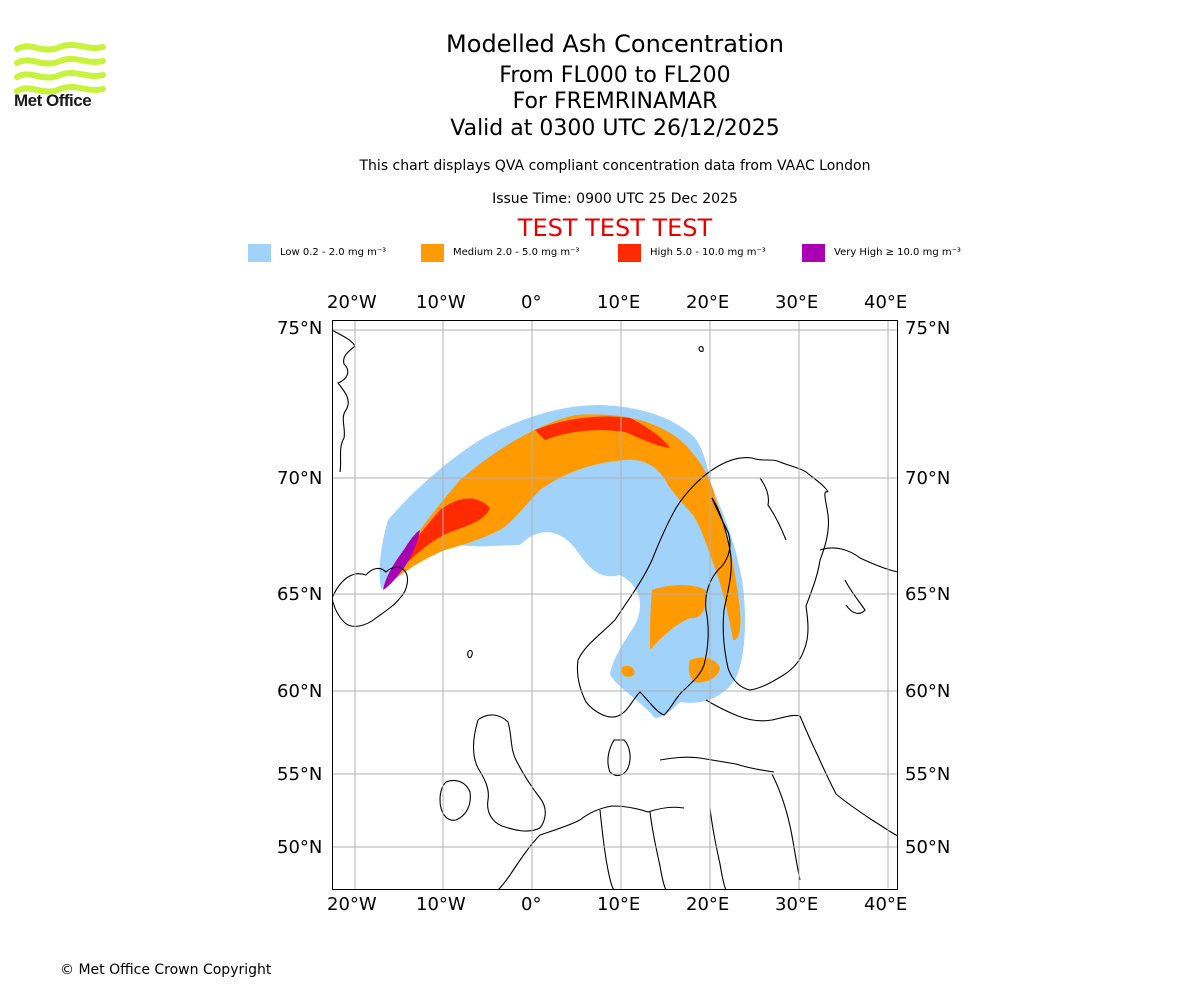 The image size is (1200, 1000). Describe the element at coordinates (813, 253) in the screenshot. I see `legend-swatch-very-high` at that location.